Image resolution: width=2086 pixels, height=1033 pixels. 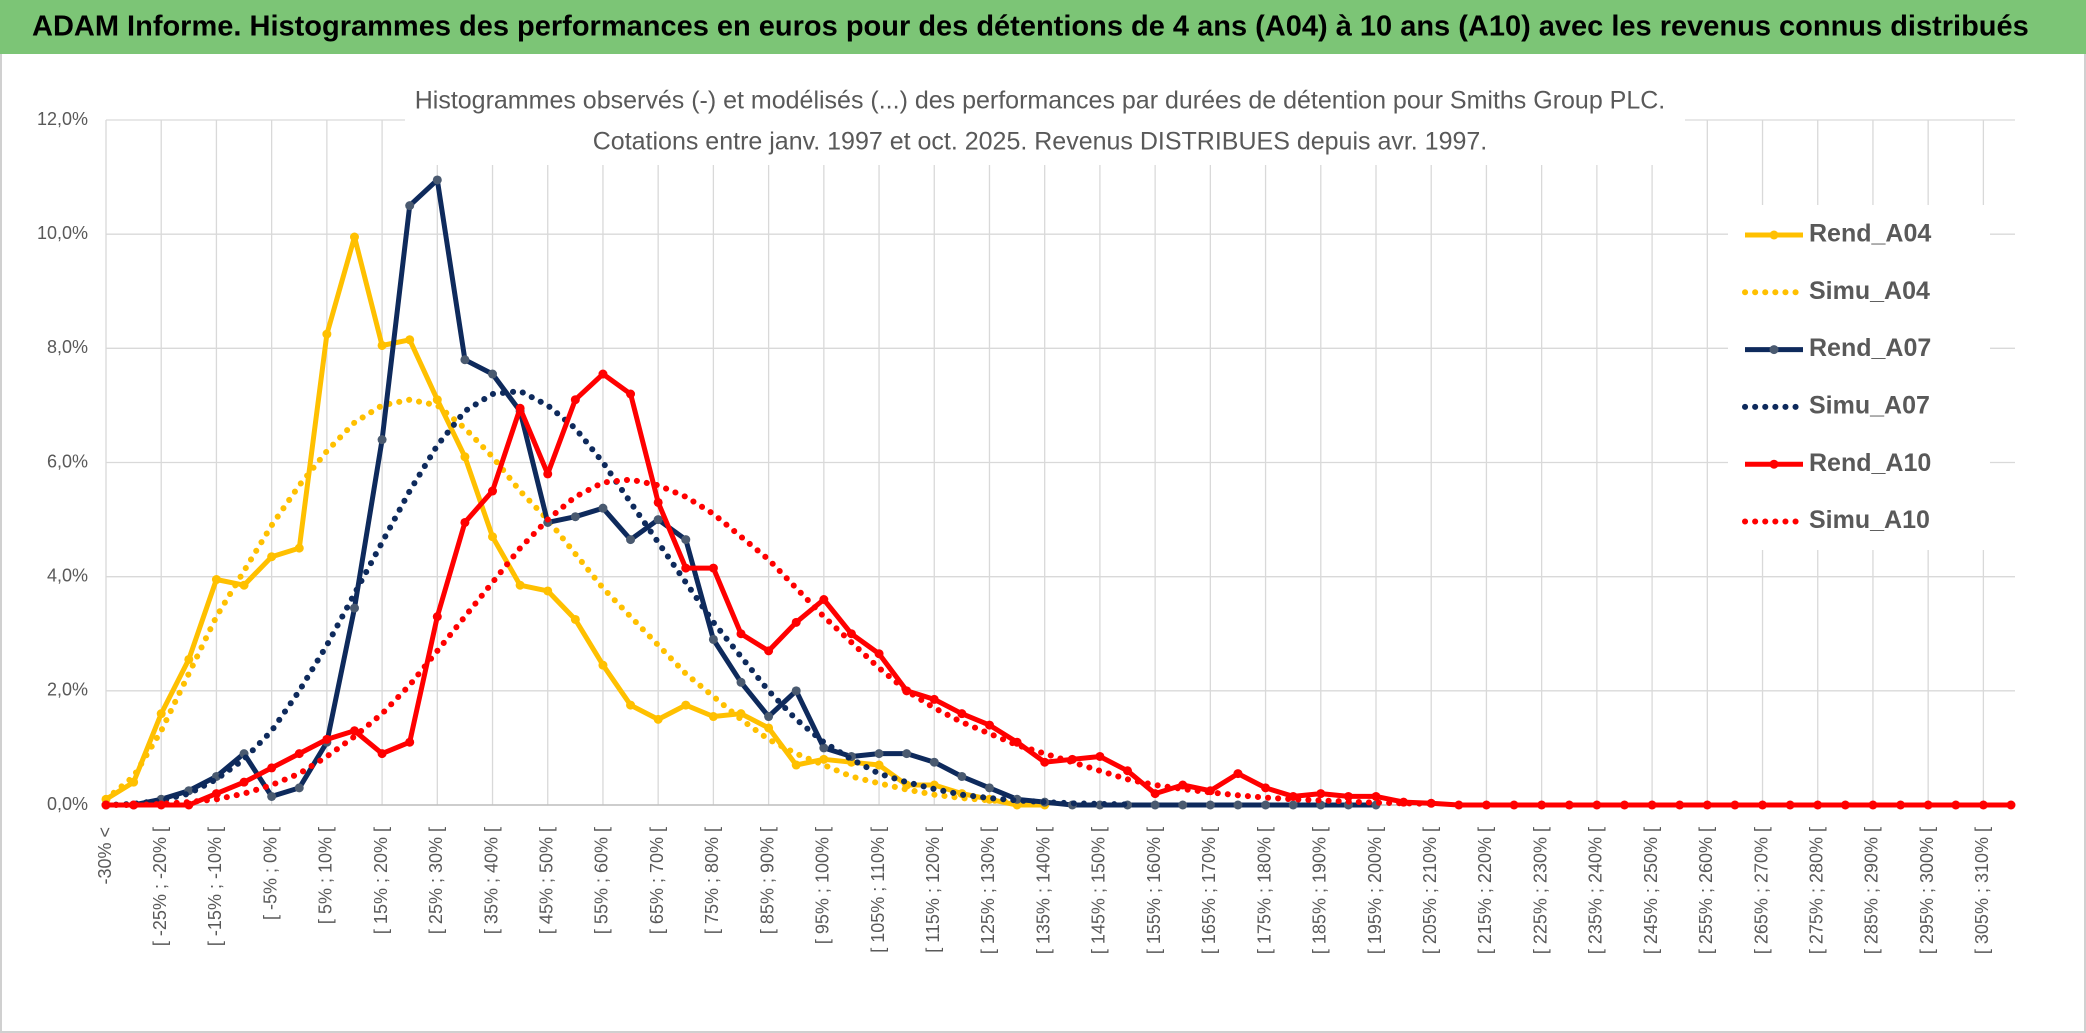 What do you see at coordinates (1375, 890) in the screenshot?
I see `x-tick-label: [ 195% ; 200% [` at bounding box center [1375, 890].